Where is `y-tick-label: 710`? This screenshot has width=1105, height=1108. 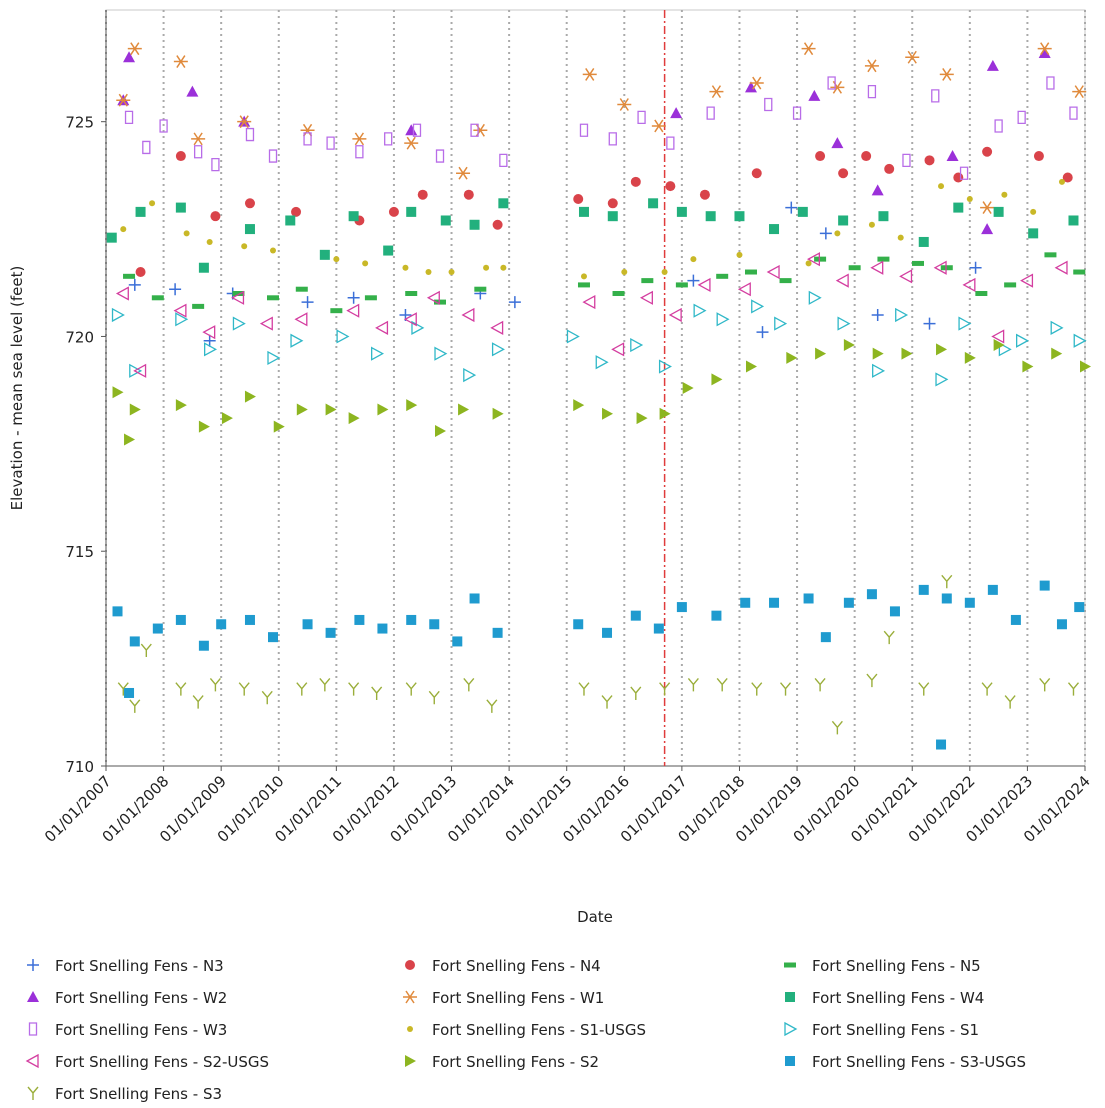 y-tick-label: 710 is located at coordinates (79, 767).